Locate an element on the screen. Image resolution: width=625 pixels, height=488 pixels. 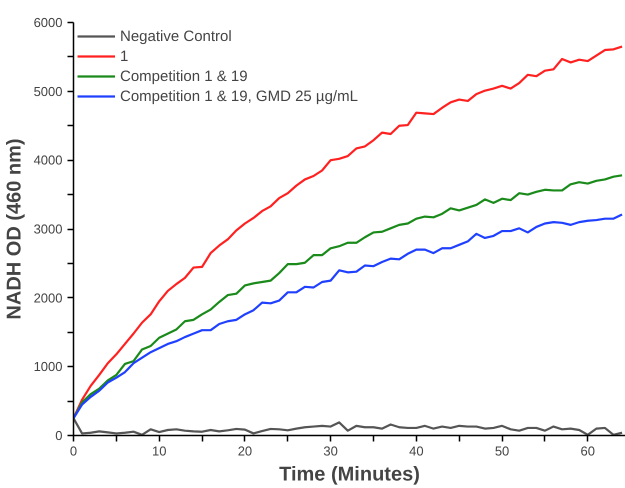
legend-label: 1 is located at coordinates (125, 56).